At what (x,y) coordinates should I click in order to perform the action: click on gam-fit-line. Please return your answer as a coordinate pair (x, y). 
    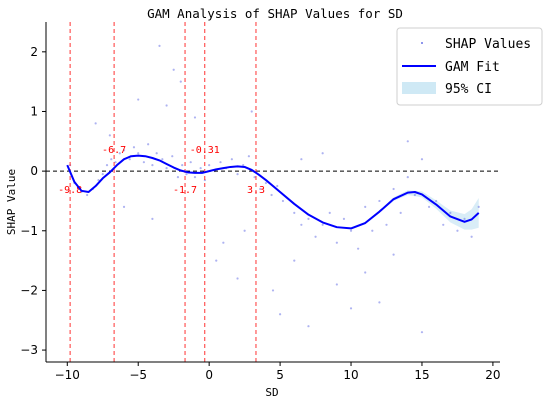
    Looking at the image, I should click on (273, 192).